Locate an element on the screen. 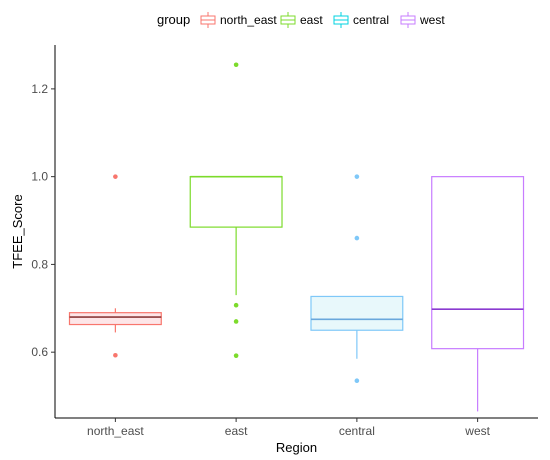 Image resolution: width=550 pixels, height=460 pixels. x-tick-label: central is located at coordinates (357, 431).